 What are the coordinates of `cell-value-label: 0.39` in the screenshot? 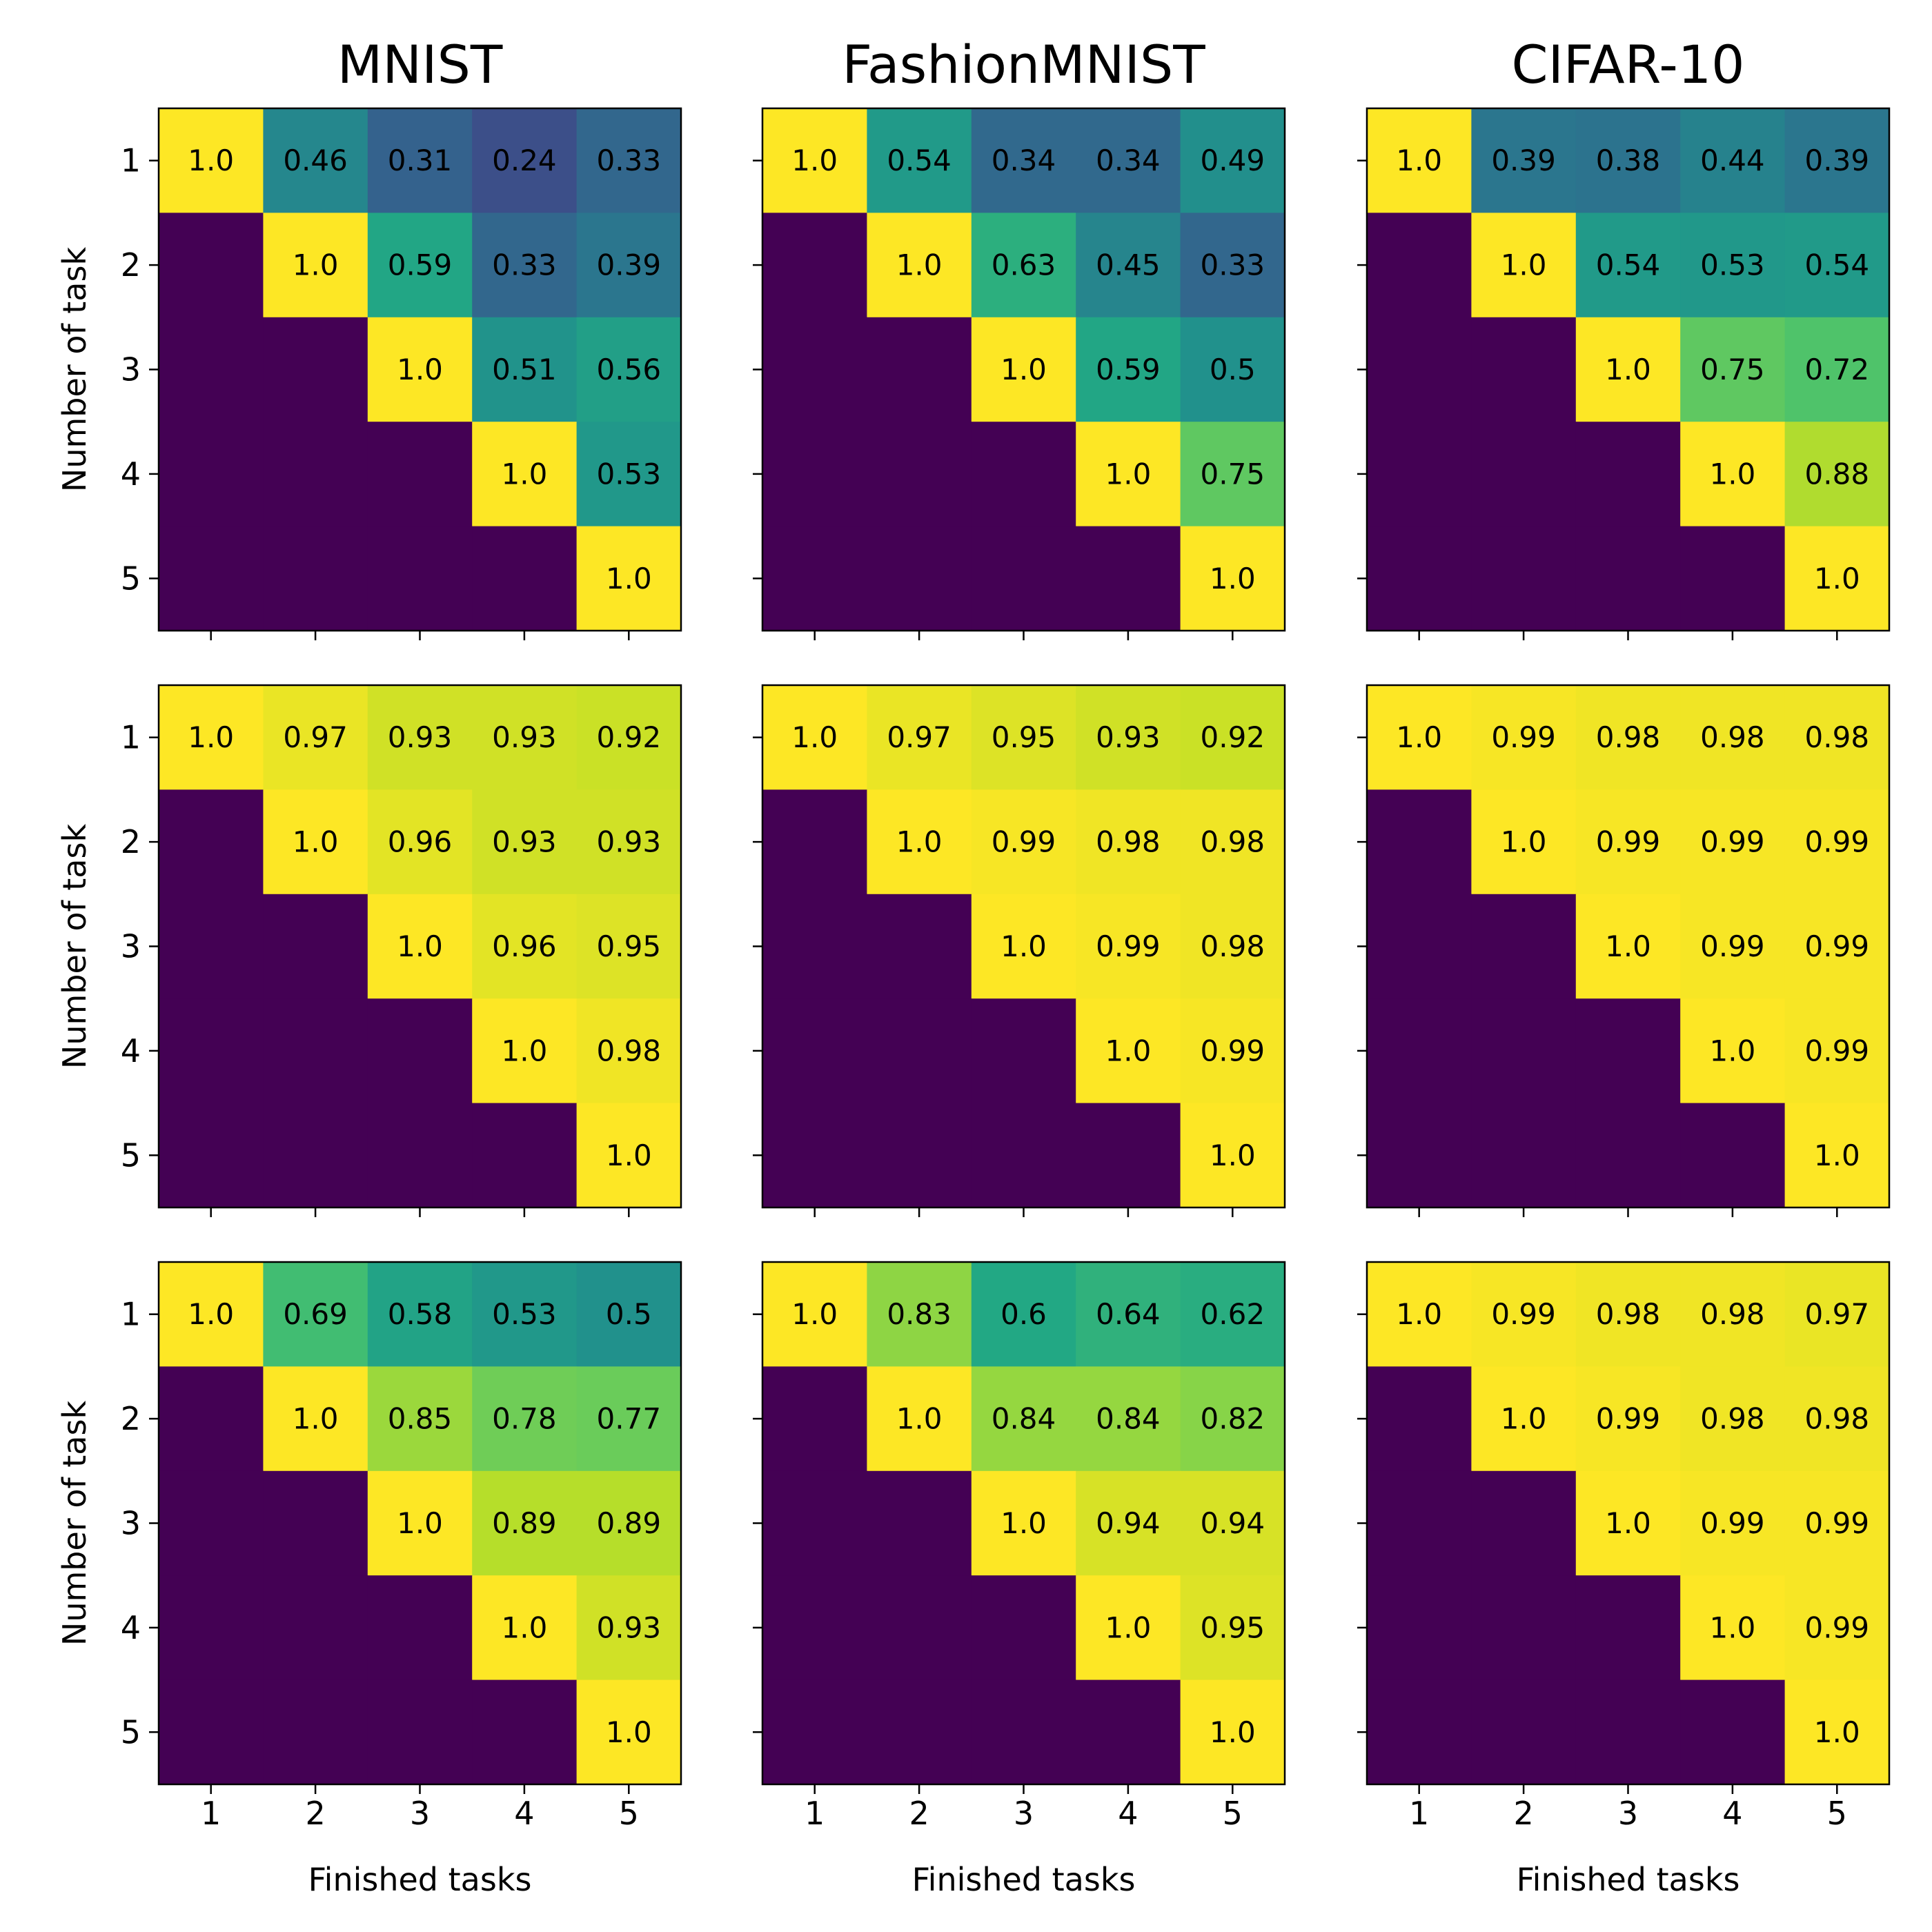 It's located at (1837, 160).